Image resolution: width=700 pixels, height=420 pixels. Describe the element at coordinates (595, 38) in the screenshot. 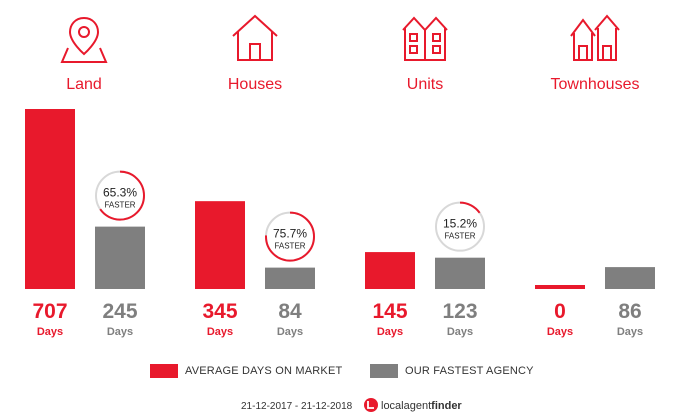

I see `townhouses-icon` at that location.